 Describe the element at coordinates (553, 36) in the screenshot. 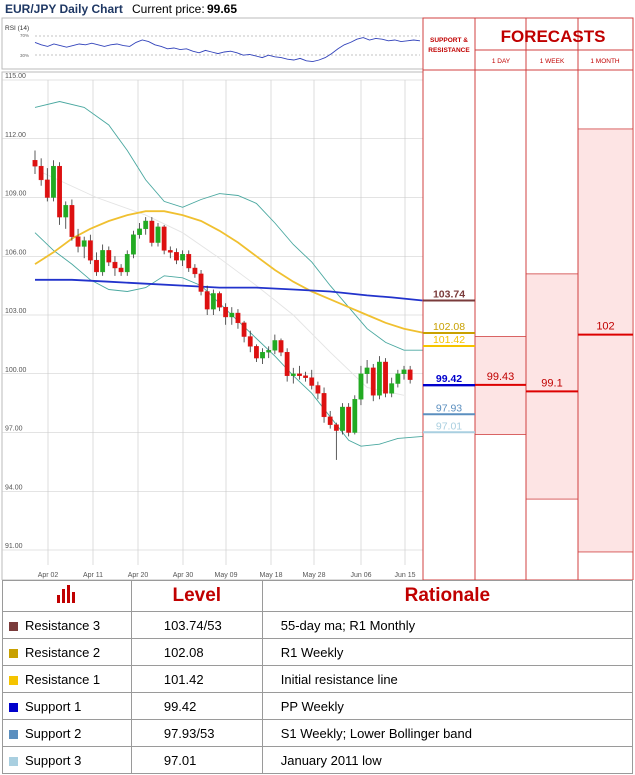

I see `forecasts-title: FORECASTS` at that location.